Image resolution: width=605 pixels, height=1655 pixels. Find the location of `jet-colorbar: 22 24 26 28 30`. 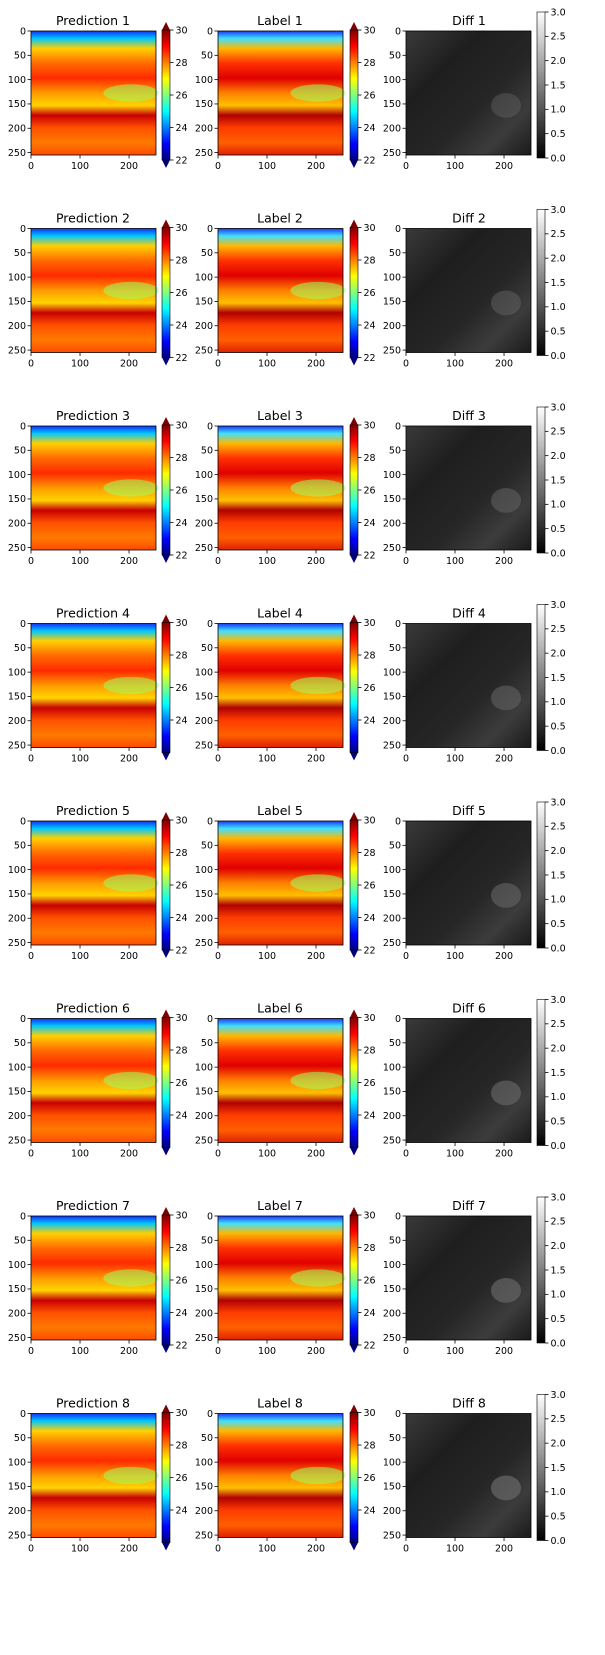

jet-colorbar: 22 24 26 28 30 is located at coordinates (174, 490).